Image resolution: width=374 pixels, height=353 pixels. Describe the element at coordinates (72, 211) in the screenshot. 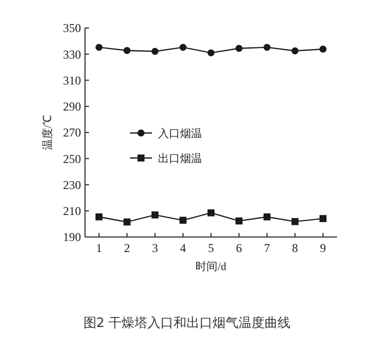

I see `y-tick-label: 210` at that location.